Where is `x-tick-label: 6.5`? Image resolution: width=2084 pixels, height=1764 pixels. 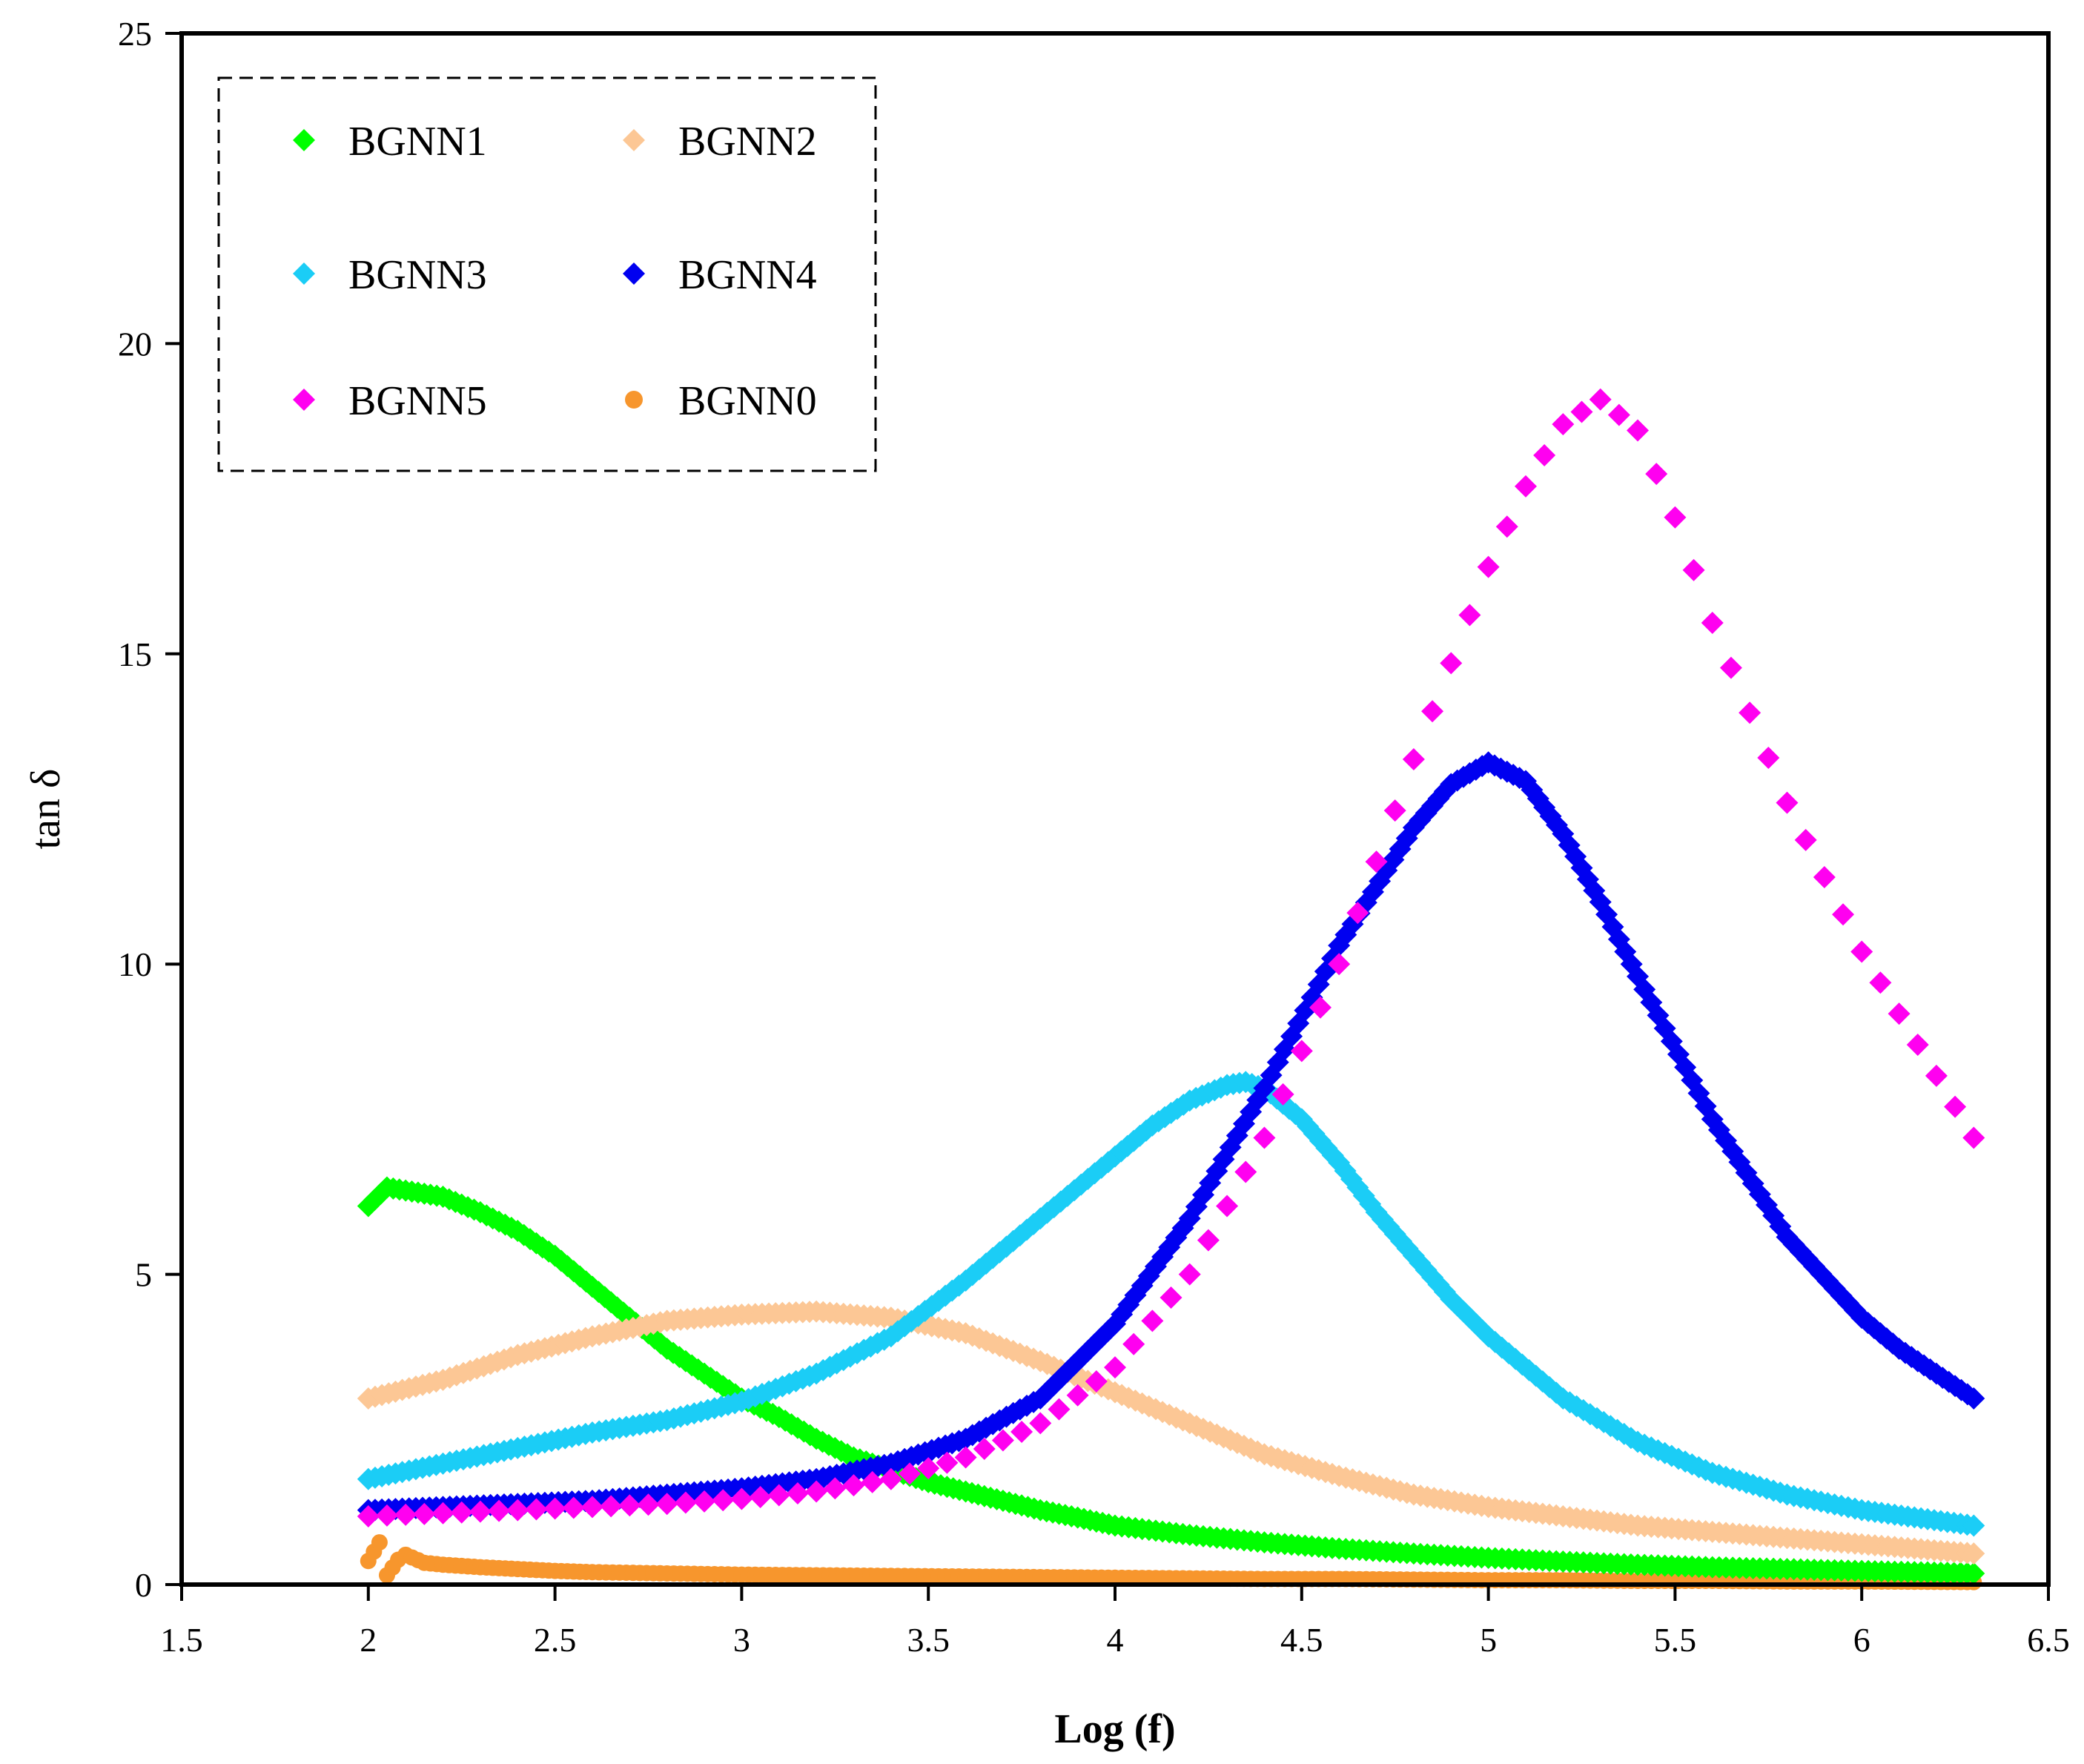 x-tick-label: 6.5 is located at coordinates (2048, 1640).